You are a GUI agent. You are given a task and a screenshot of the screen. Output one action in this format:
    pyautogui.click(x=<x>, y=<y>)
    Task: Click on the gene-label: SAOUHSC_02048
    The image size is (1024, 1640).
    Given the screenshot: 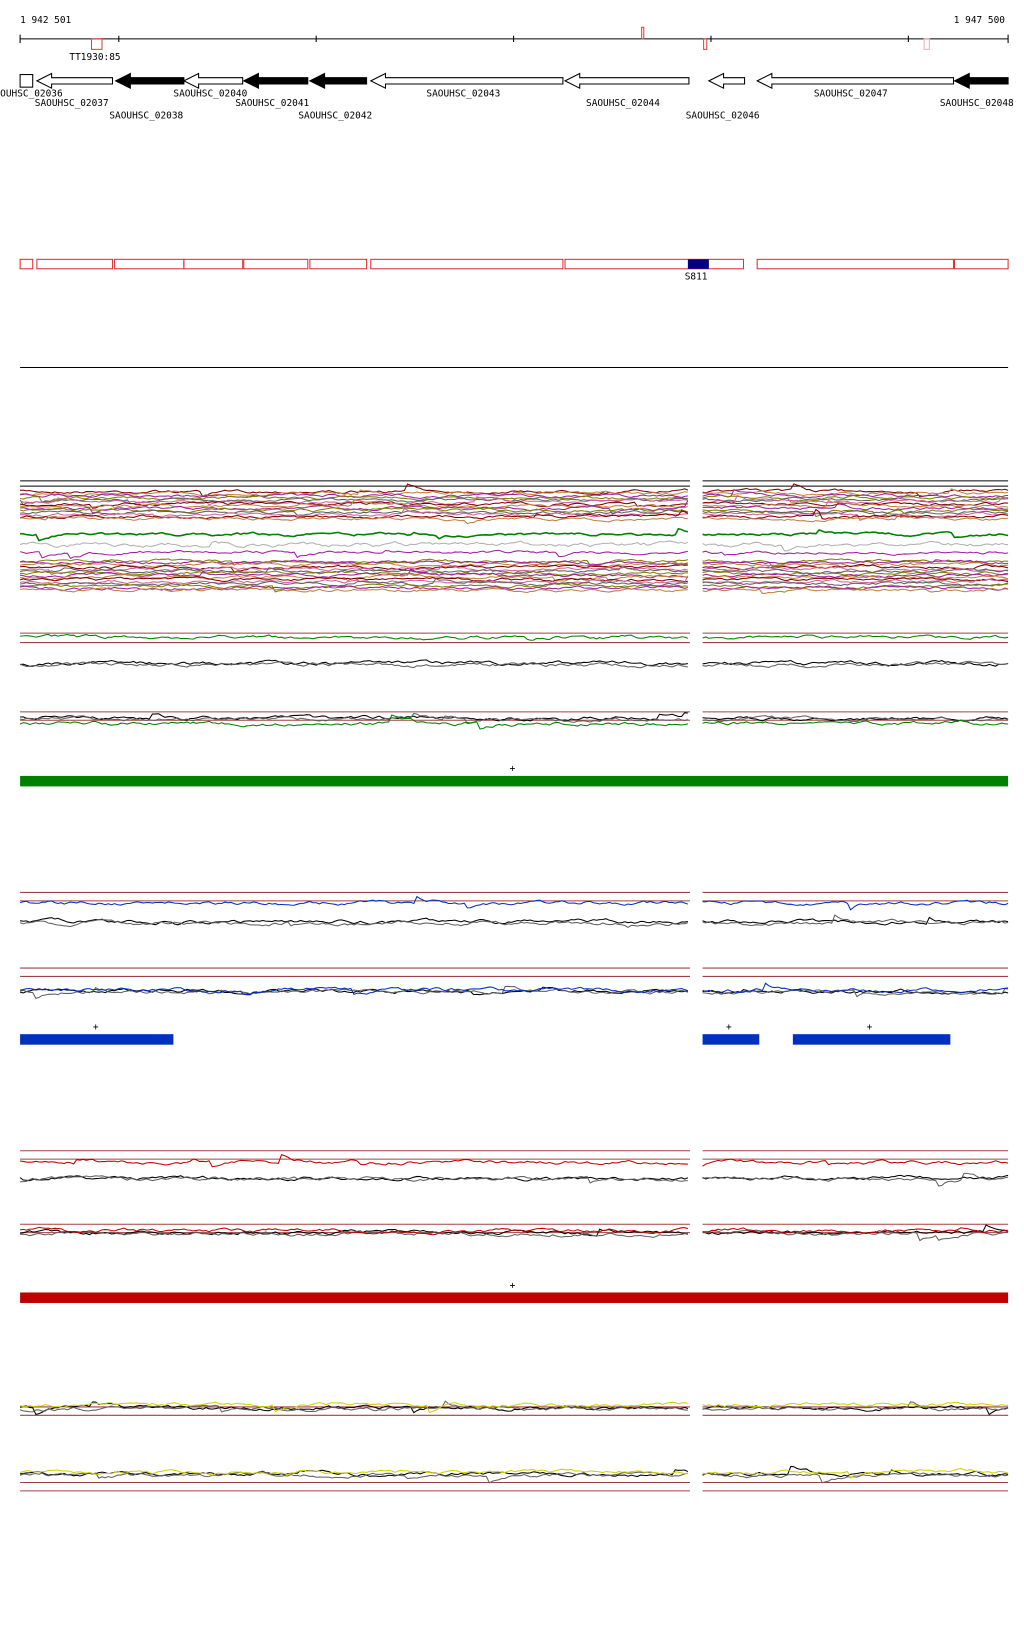 What is the action you would take?
    pyautogui.click(x=977, y=103)
    